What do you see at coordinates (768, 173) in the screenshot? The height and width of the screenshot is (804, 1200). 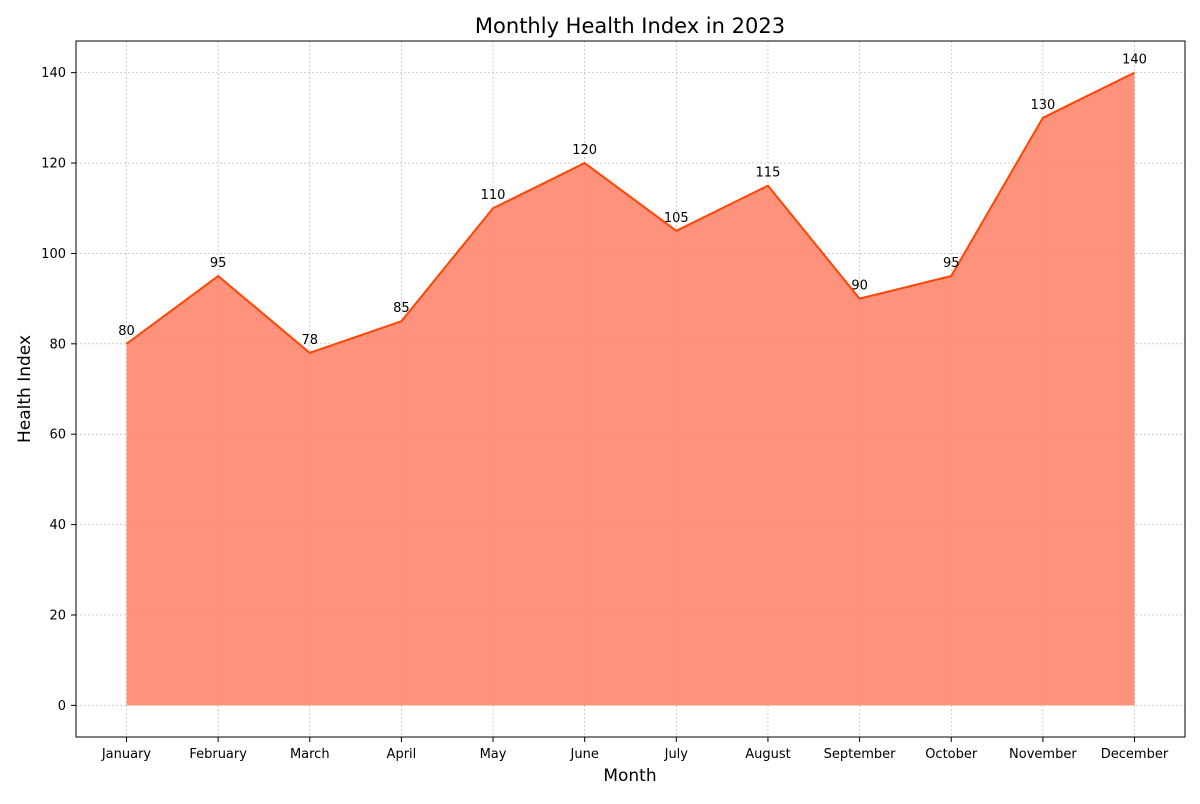 I see `data-label: 115` at bounding box center [768, 173].